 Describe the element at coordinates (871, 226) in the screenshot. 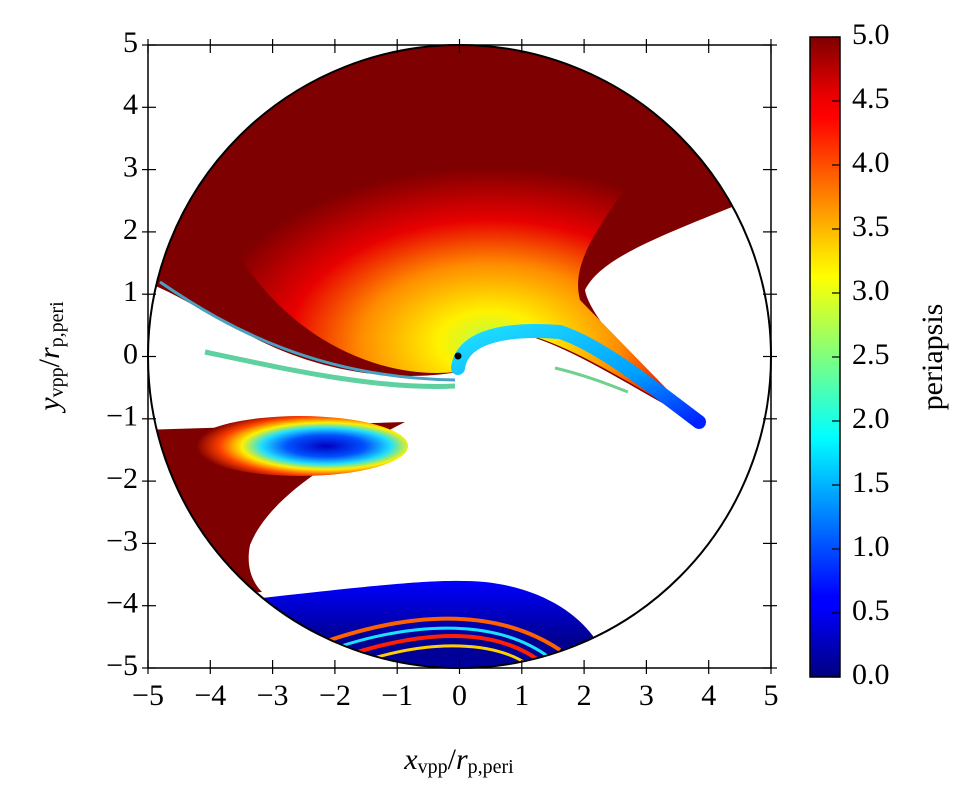

I see `colorbar-tick-label: 3.5` at that location.